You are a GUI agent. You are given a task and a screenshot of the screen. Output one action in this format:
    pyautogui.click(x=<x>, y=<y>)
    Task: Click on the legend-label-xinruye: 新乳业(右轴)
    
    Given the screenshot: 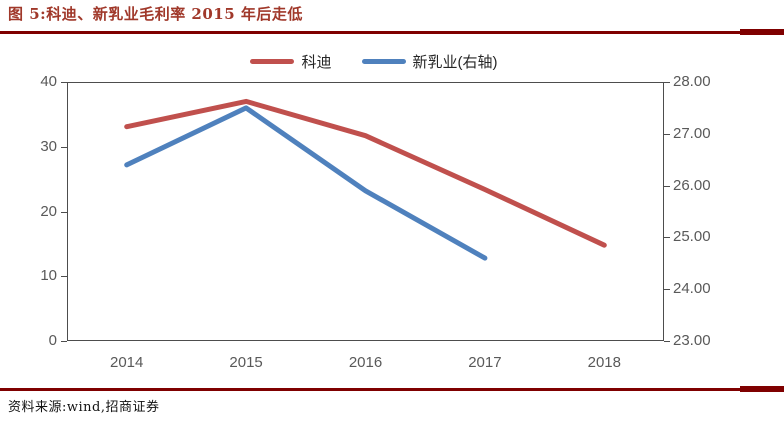 What is the action you would take?
    pyautogui.click(x=455, y=62)
    